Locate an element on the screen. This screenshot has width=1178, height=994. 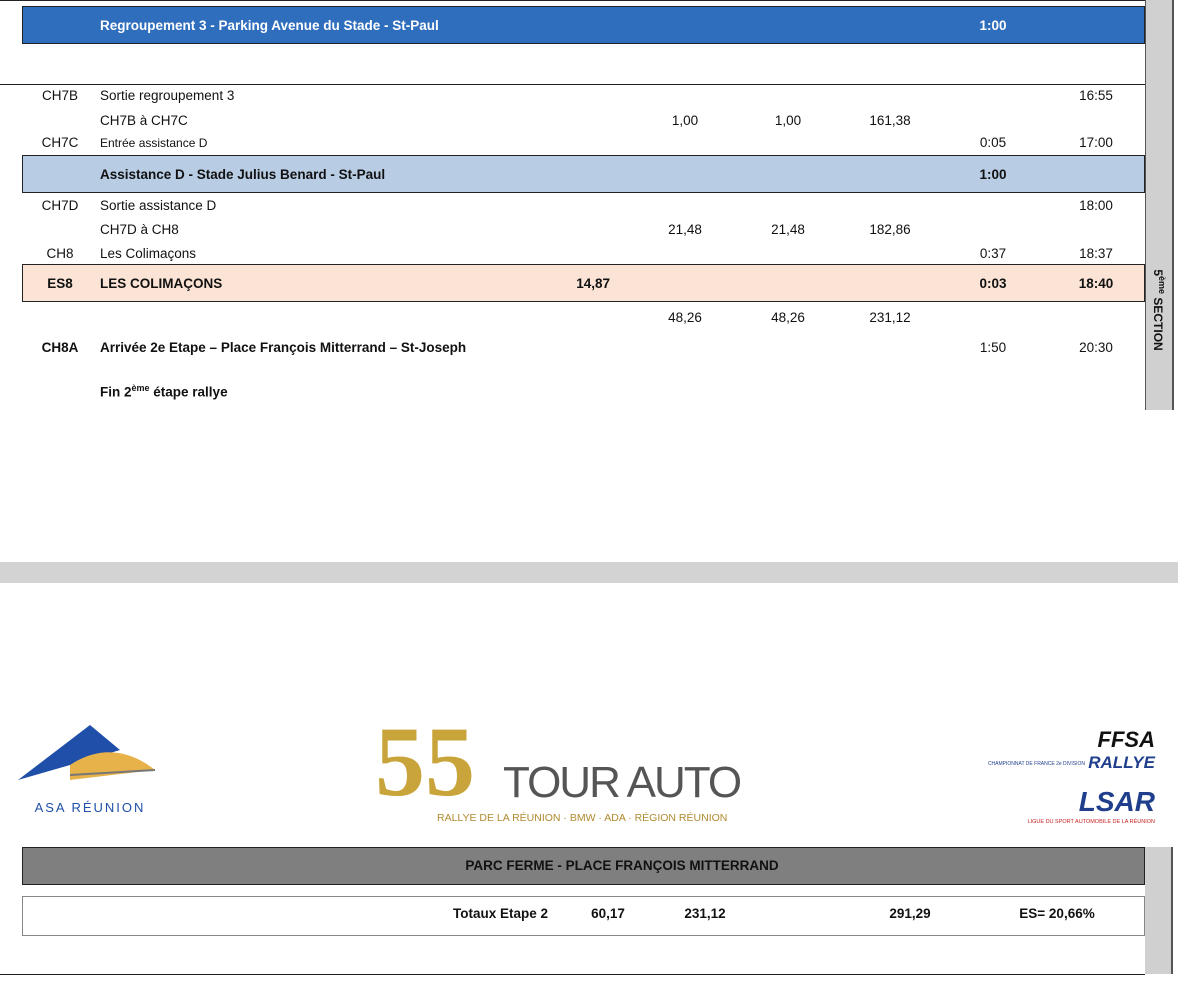
page-break is located at coordinates (589, 572).